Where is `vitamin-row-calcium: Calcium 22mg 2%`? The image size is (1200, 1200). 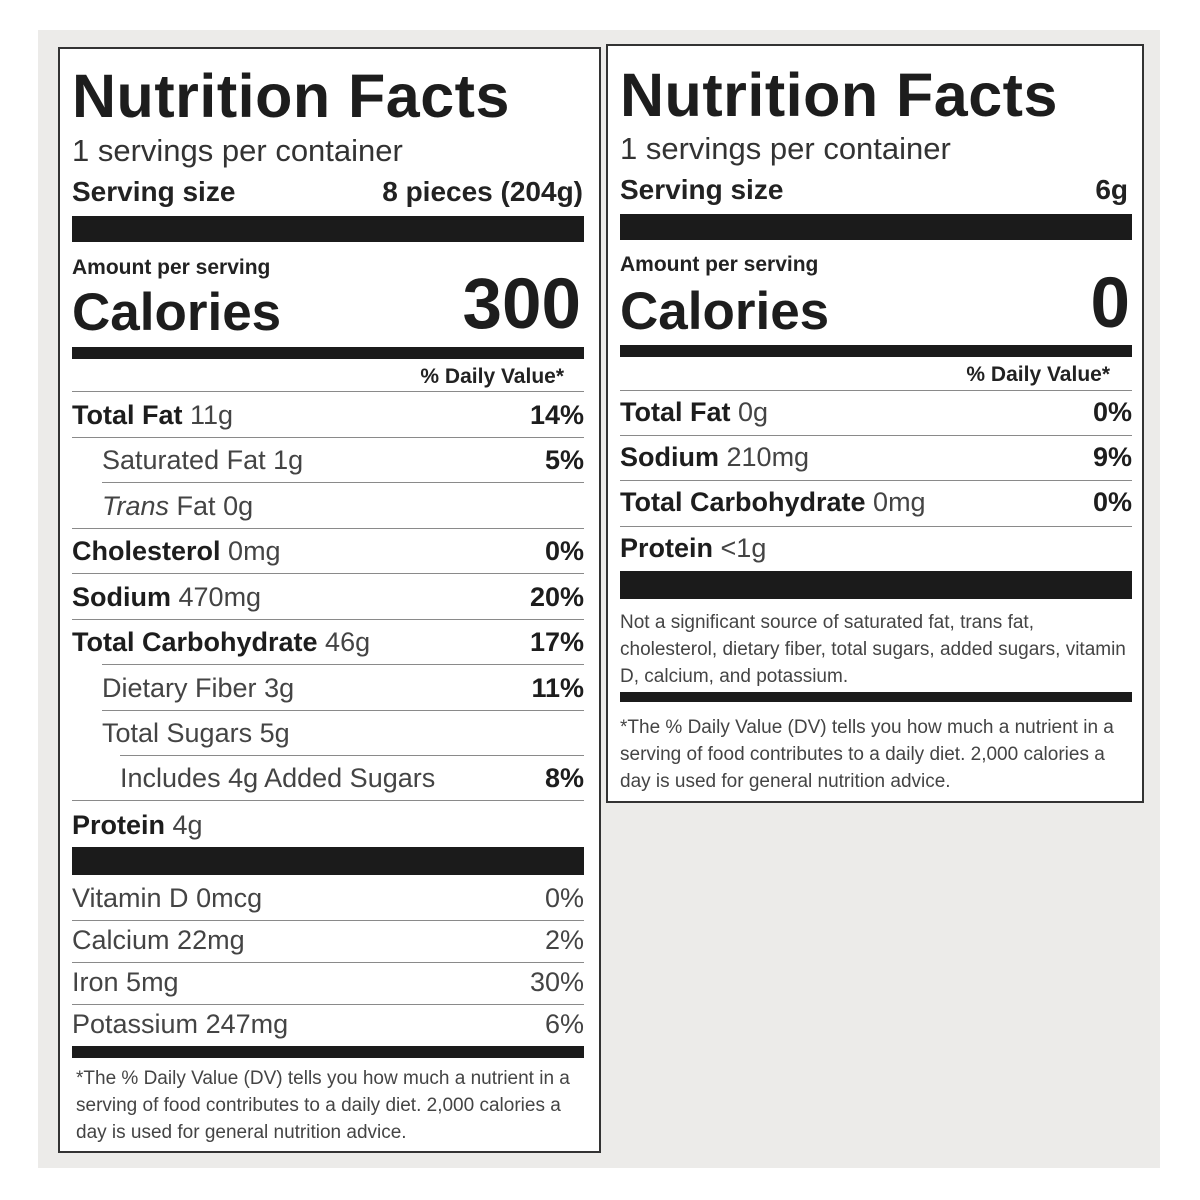
vitamin-row-calcium: Calcium 22mg 2% is located at coordinates (328, 942).